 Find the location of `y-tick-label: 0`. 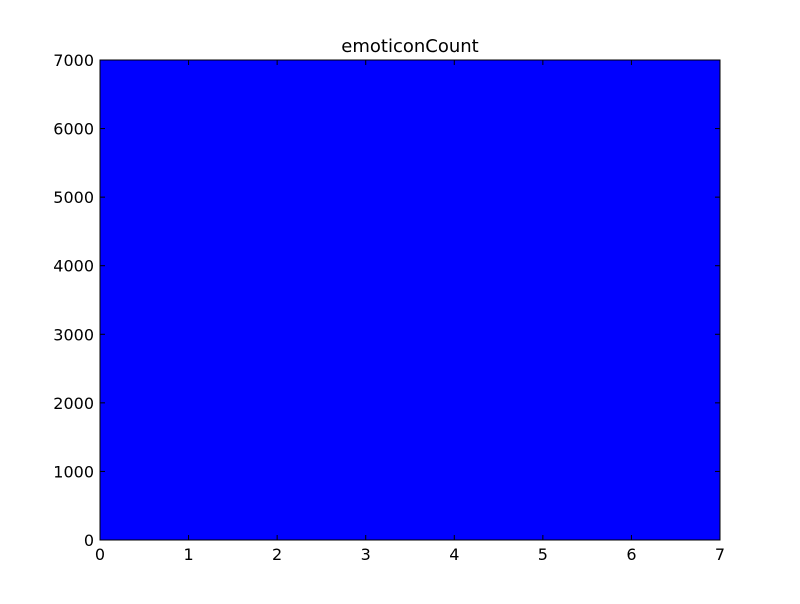

y-tick-label: 0 is located at coordinates (89, 540).